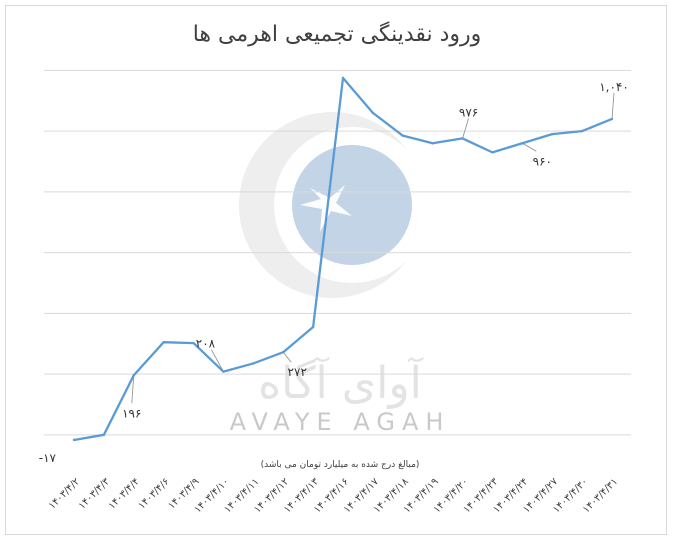 The image size is (674, 540). Describe the element at coordinates (297, 372) in the screenshot. I see `data-label: ۲۷۲` at that location.